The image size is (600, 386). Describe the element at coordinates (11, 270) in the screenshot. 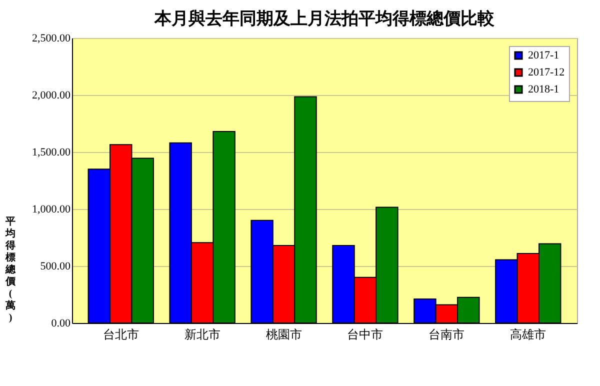

I see `text: 平均得標總價(萬)` at that location.